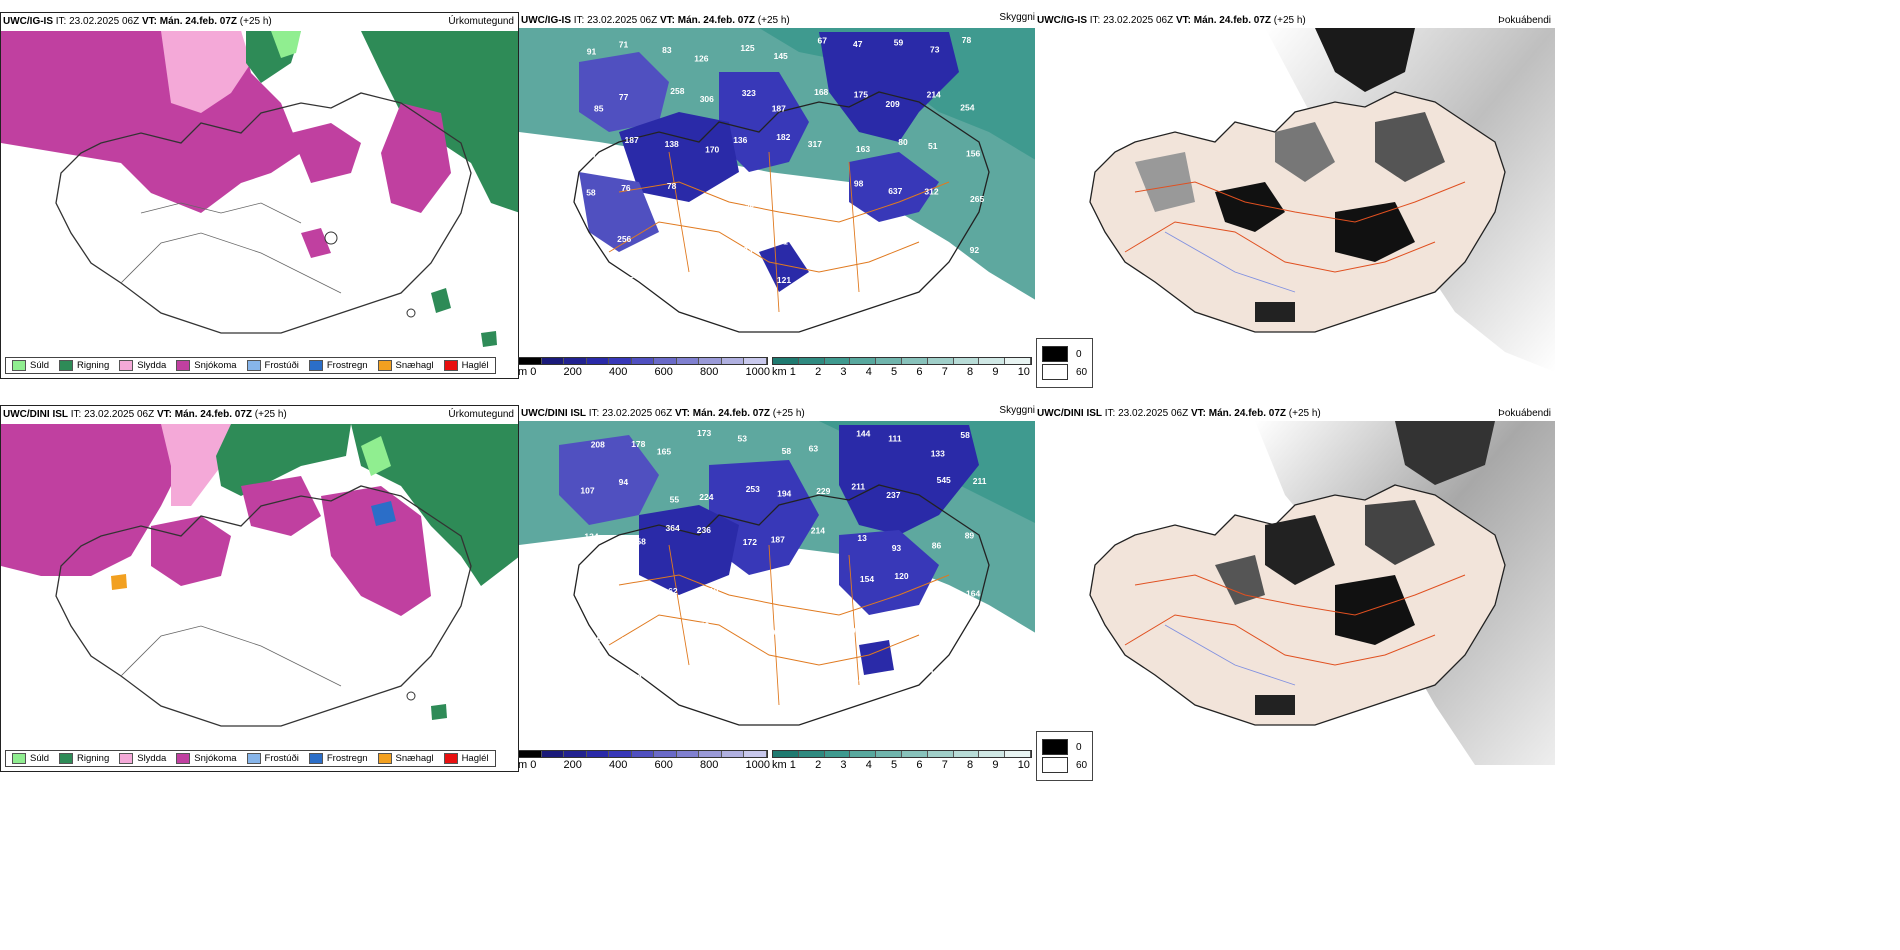 This screenshot has height=950, width=1900. What do you see at coordinates (673, 528) in the screenshot?
I see `precip-value-label: 364` at bounding box center [673, 528].